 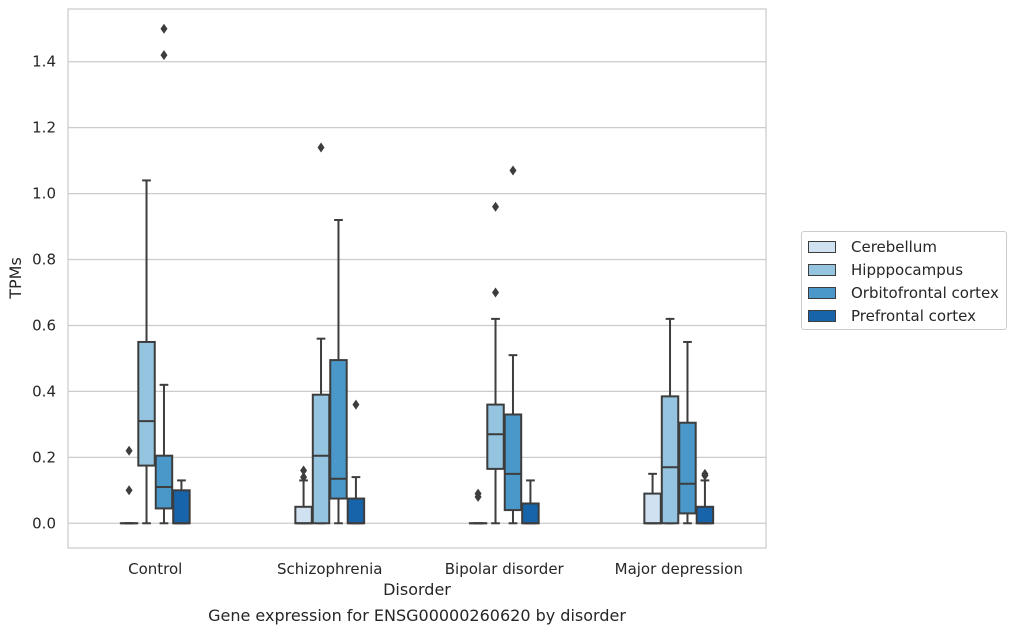 I want to click on y-axis-label: TPMs, so click(x=15, y=278).